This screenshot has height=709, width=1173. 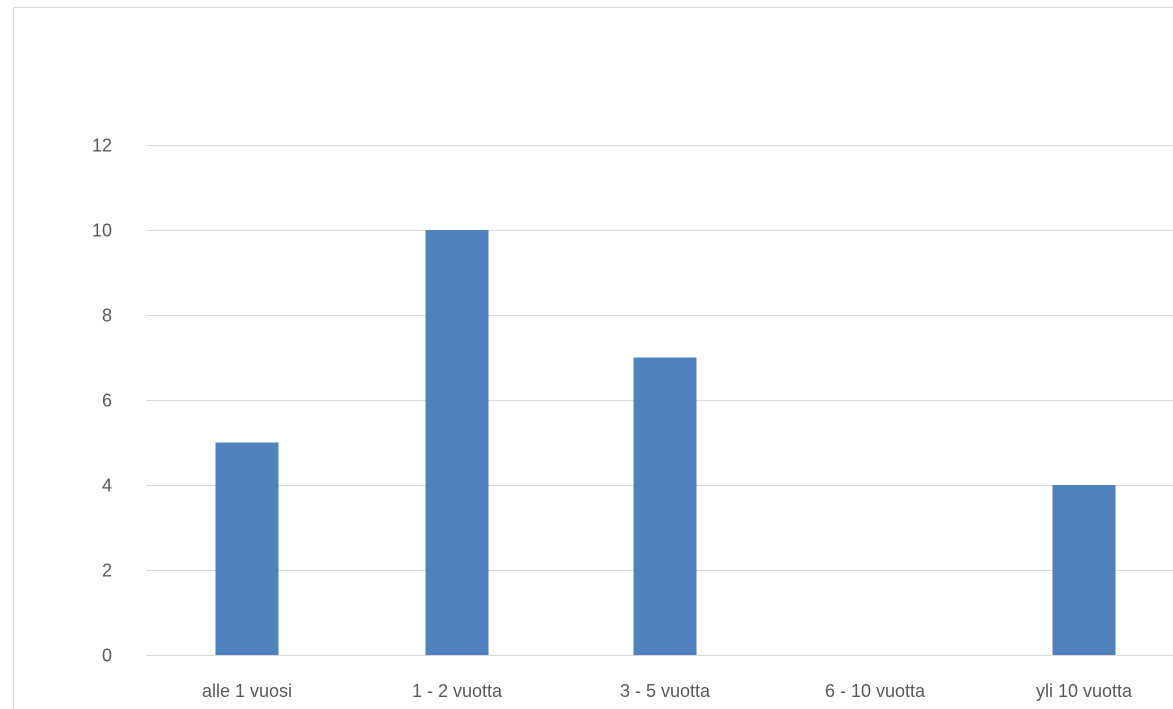 I want to click on x-tick-label: alle 1 vuosi, so click(x=247, y=691).